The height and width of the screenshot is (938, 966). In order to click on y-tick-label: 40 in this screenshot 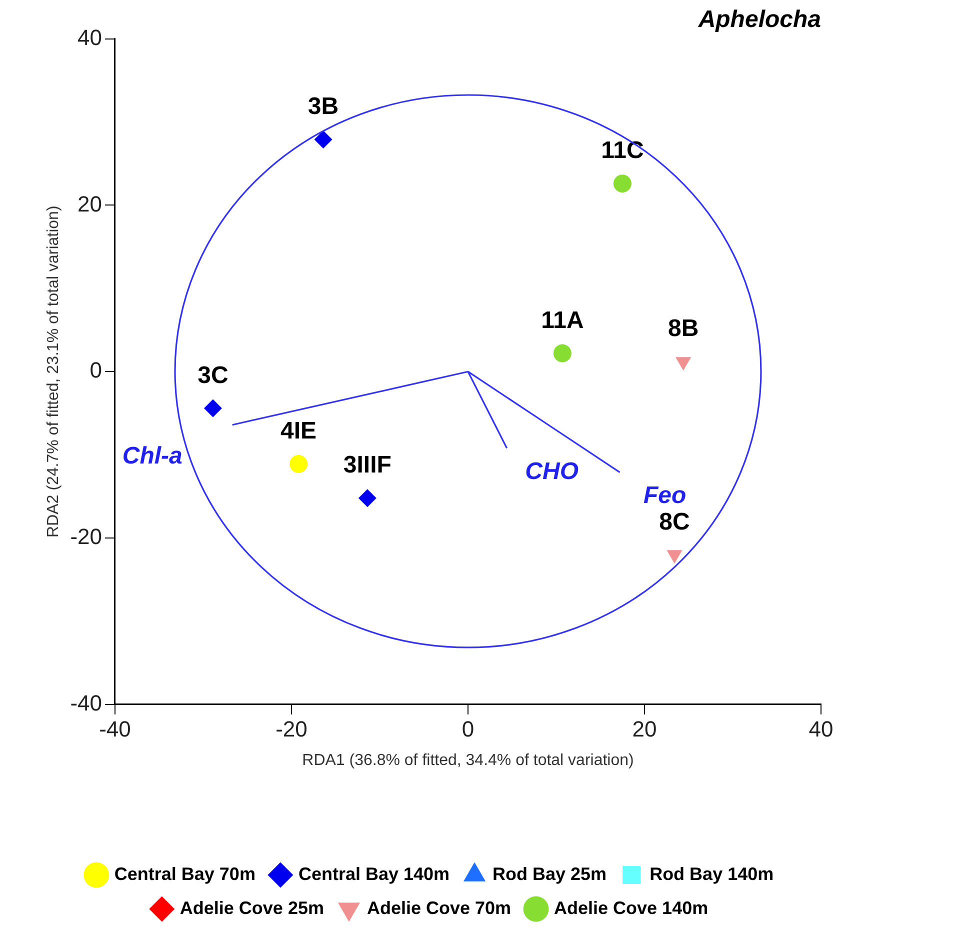, I will do `click(90, 37)`.